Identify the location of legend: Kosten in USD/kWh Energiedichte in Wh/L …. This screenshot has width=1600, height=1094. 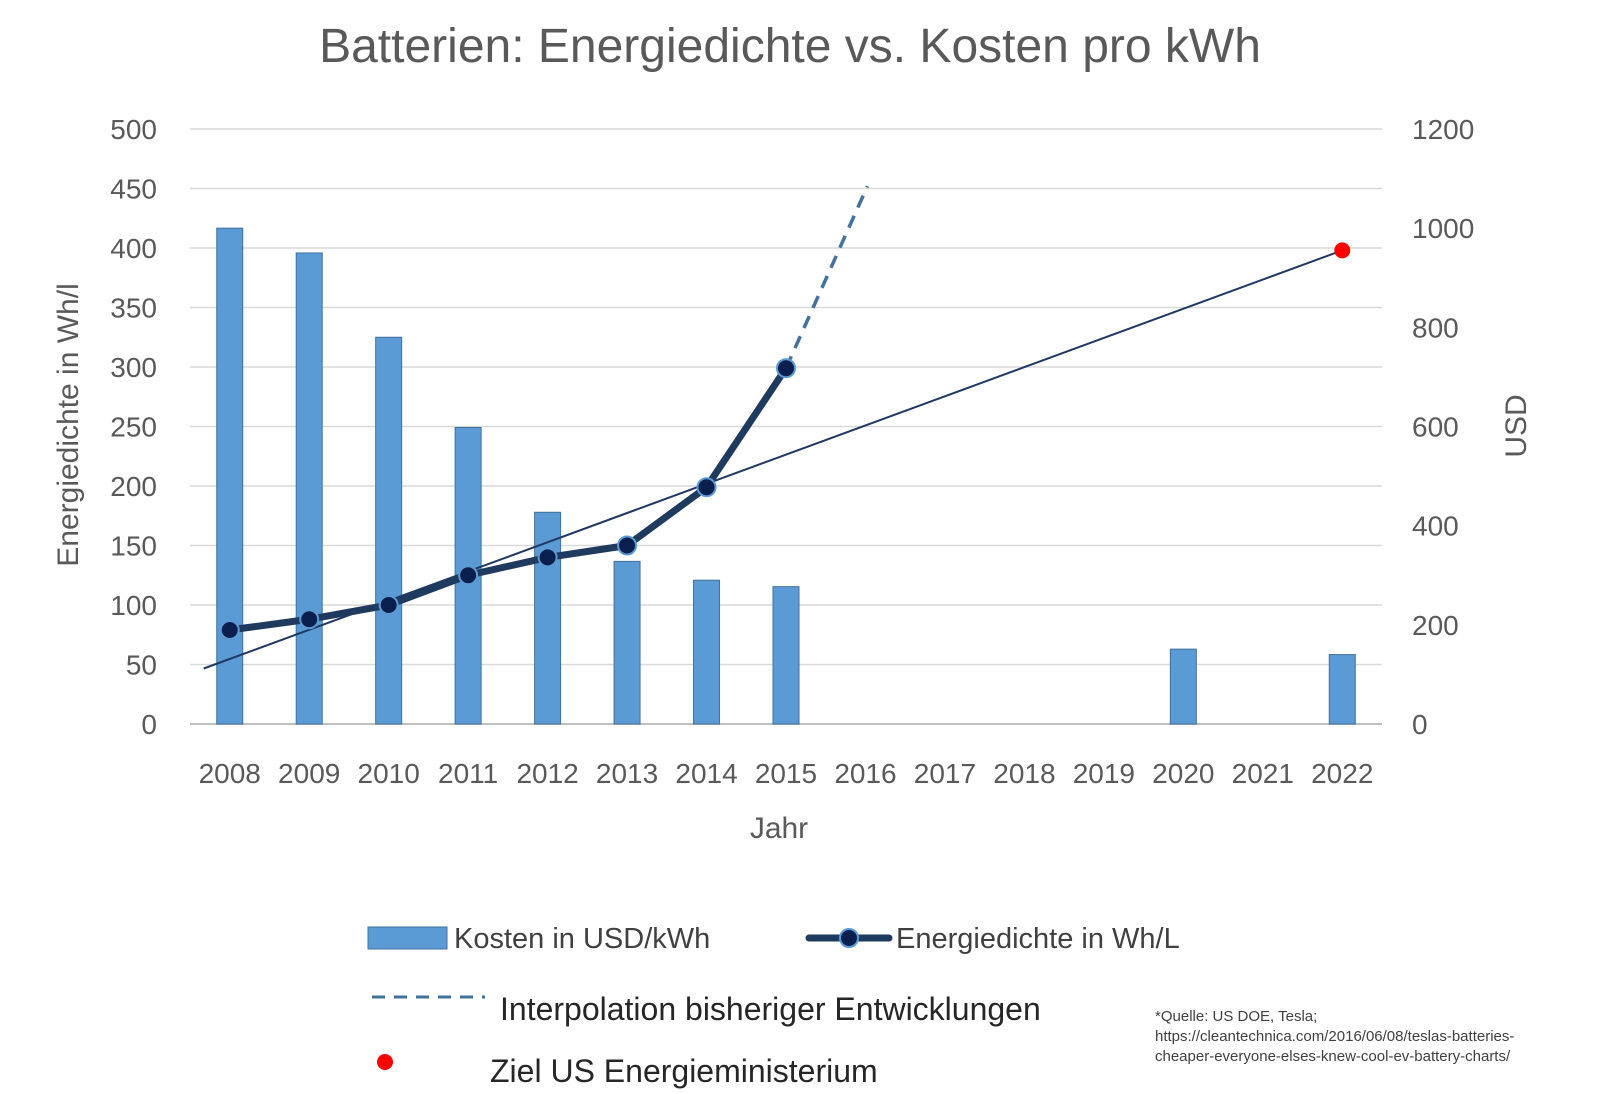
(773, 1006).